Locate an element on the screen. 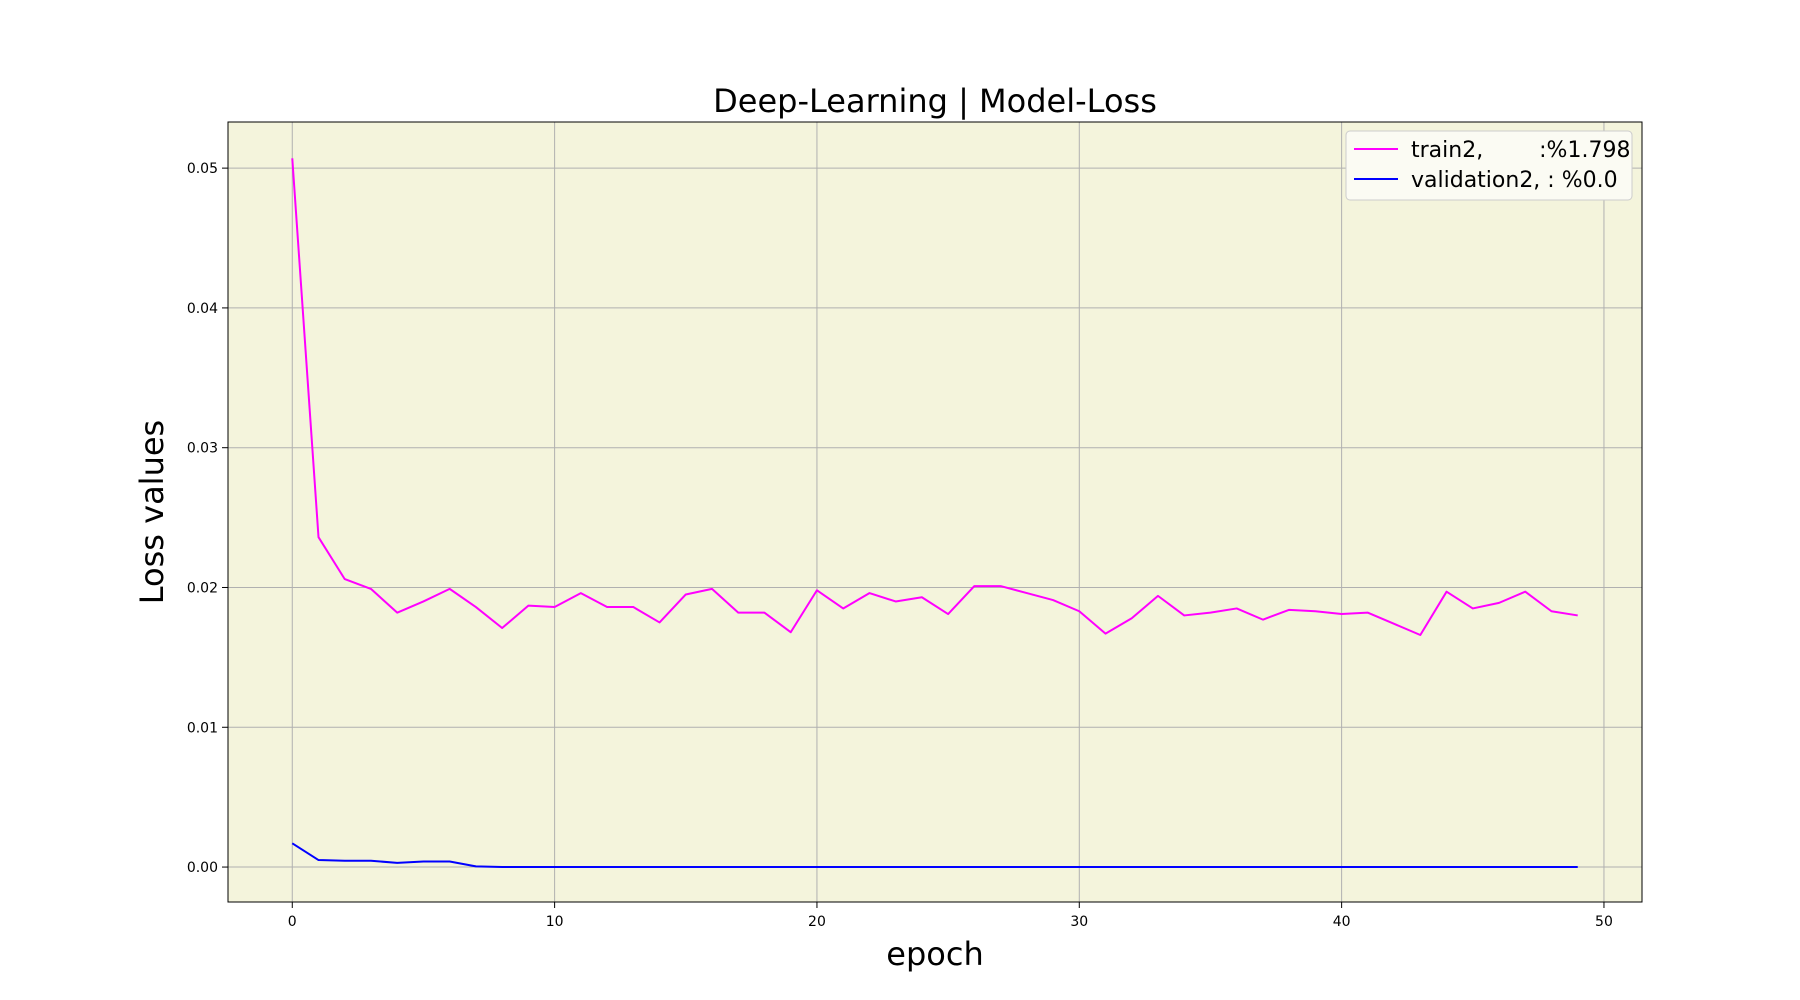  y-tick-label: 0.01 is located at coordinates (202, 728).